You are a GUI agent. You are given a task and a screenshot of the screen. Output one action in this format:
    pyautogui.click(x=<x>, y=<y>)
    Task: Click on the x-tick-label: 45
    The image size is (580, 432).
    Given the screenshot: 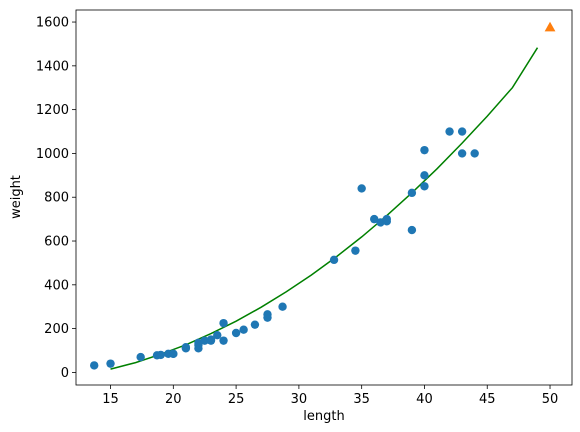 What is the action you would take?
    pyautogui.click(x=487, y=399)
    